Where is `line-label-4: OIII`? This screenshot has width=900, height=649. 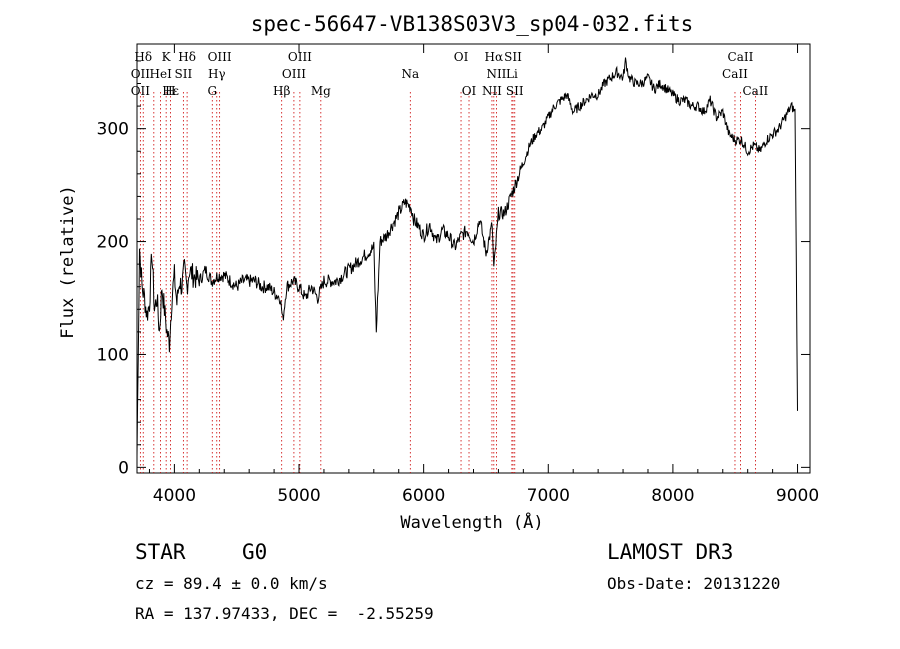 line-label-4: OIII is located at coordinates (300, 57).